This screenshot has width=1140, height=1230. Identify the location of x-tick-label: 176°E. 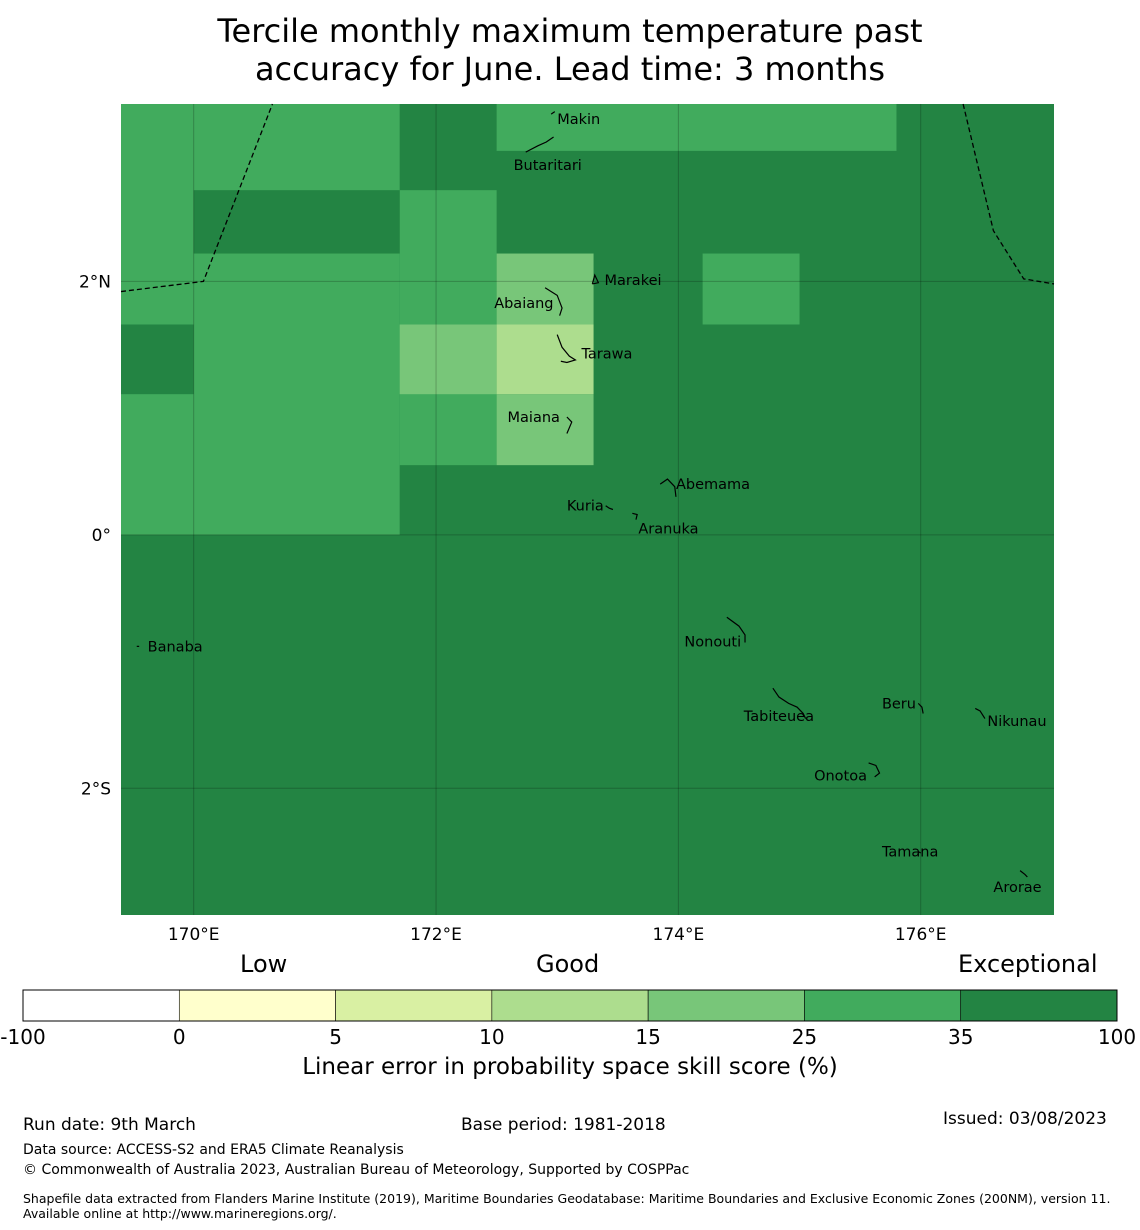
(921, 935).